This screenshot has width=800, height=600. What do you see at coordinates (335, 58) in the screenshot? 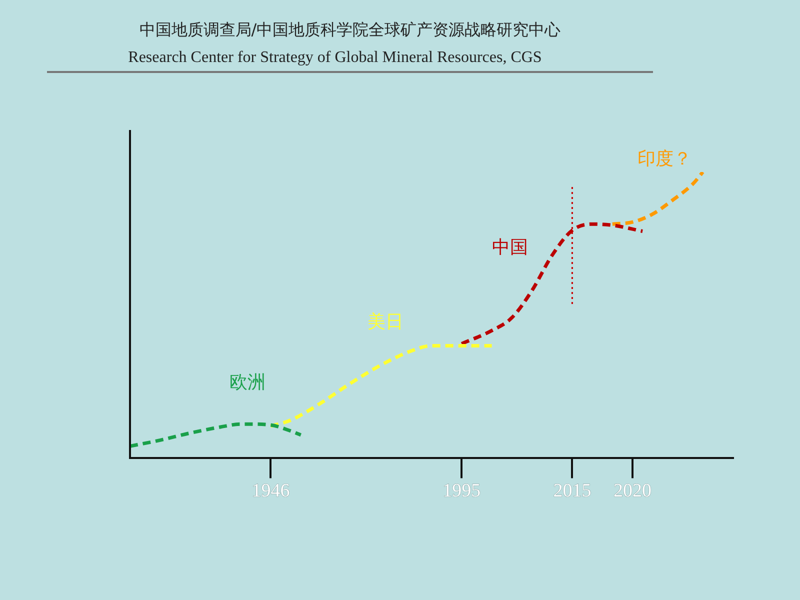
I see `chart-subtitle: Research Center for Strategy of Global Mineral Resources, CGS` at bounding box center [335, 58].